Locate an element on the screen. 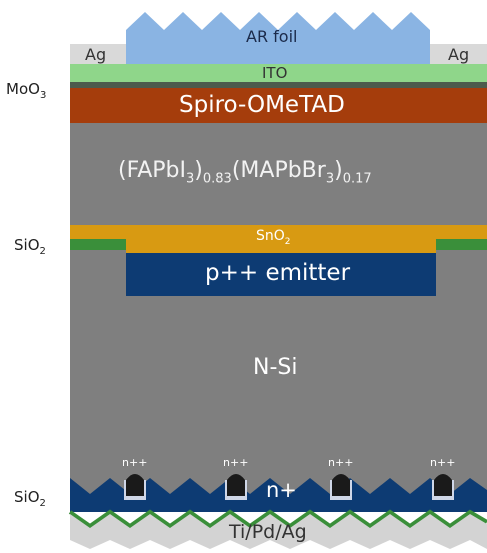  n-plus-label: n+ is located at coordinates (281, 490).